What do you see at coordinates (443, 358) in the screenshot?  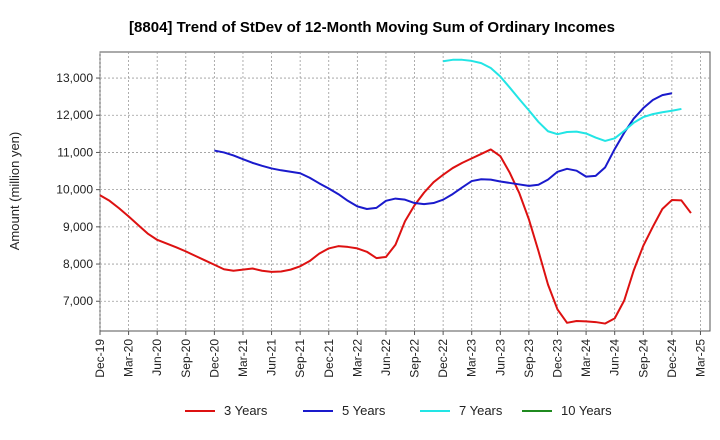 I see `x-tick-label: Dec-22` at bounding box center [443, 358].